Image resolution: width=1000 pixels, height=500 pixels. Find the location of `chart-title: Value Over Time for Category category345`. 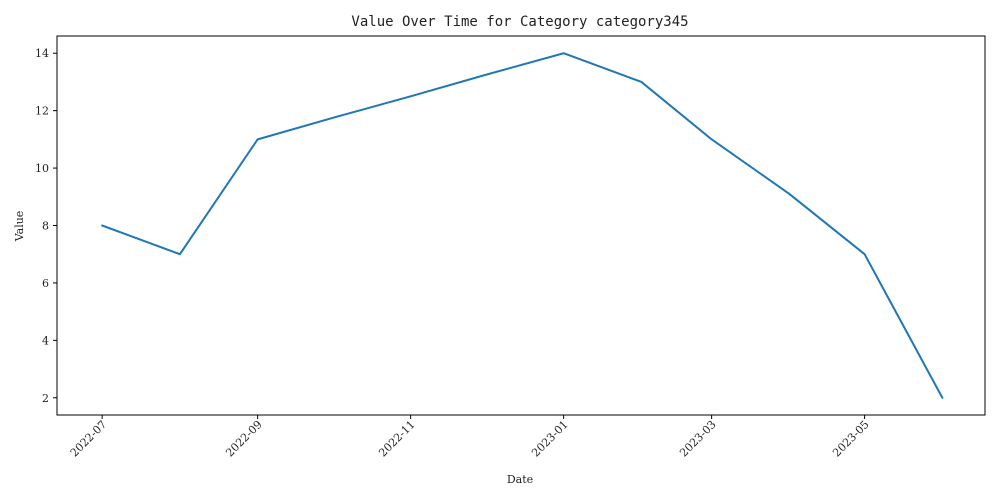

chart-title: Value Over Time for Category category345 is located at coordinates (519, 22).